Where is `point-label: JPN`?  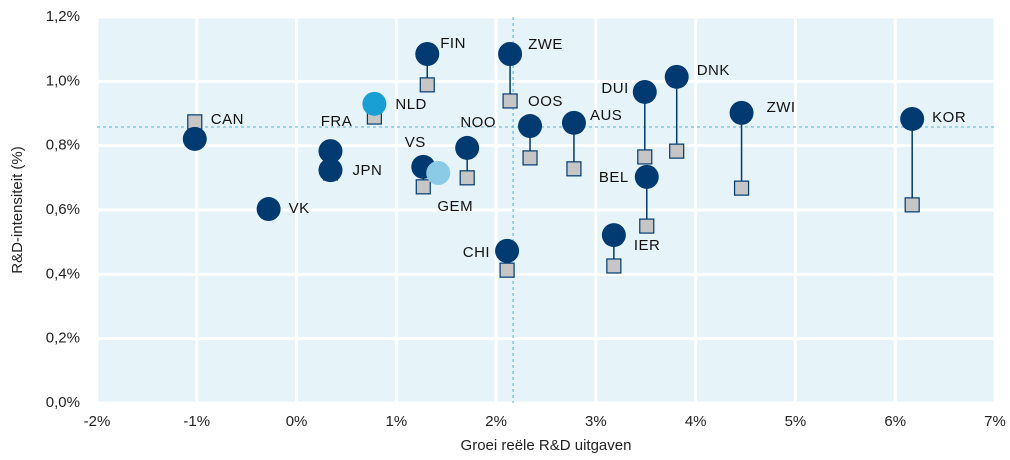 point-label: JPN is located at coordinates (367, 170).